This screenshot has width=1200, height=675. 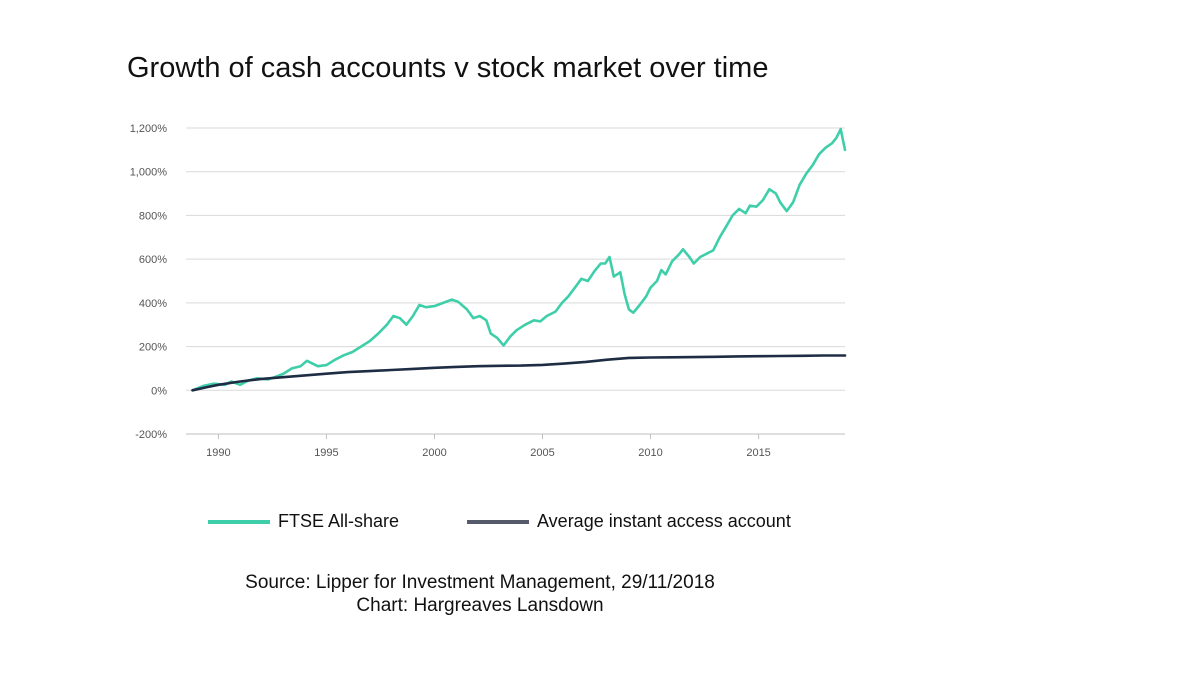 I want to click on x-tick-label-1: 1995, so click(x=326, y=453).